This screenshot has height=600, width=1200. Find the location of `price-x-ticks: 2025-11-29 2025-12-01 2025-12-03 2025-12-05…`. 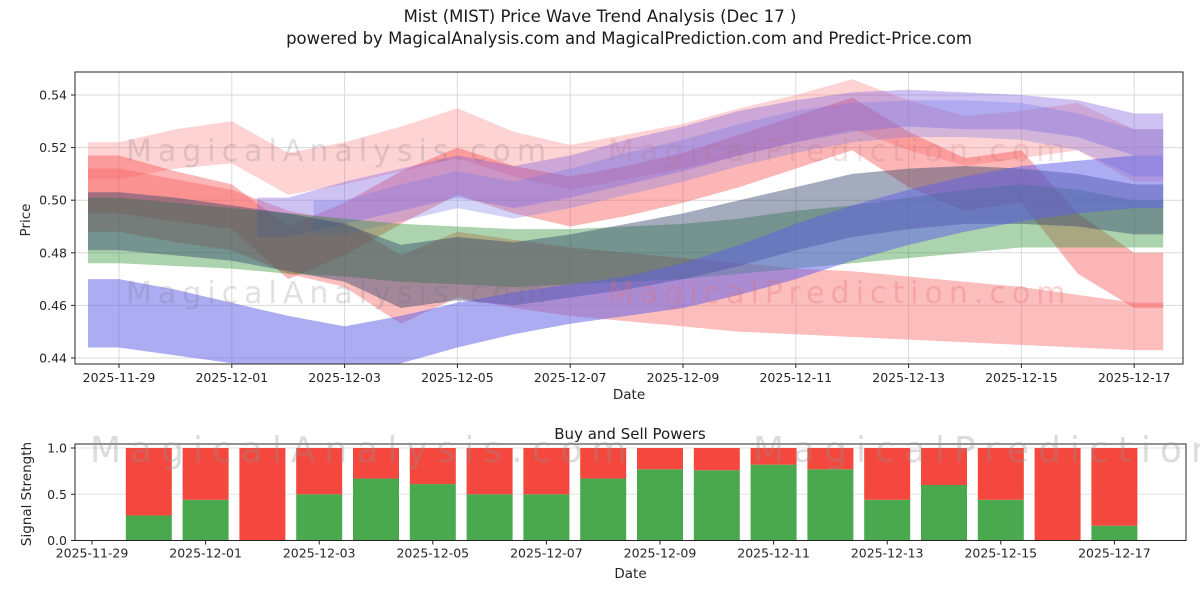

price-x-ticks: 2025-11-29 2025-12-01 2025-12-03 2025-12-05… is located at coordinates (627, 374).